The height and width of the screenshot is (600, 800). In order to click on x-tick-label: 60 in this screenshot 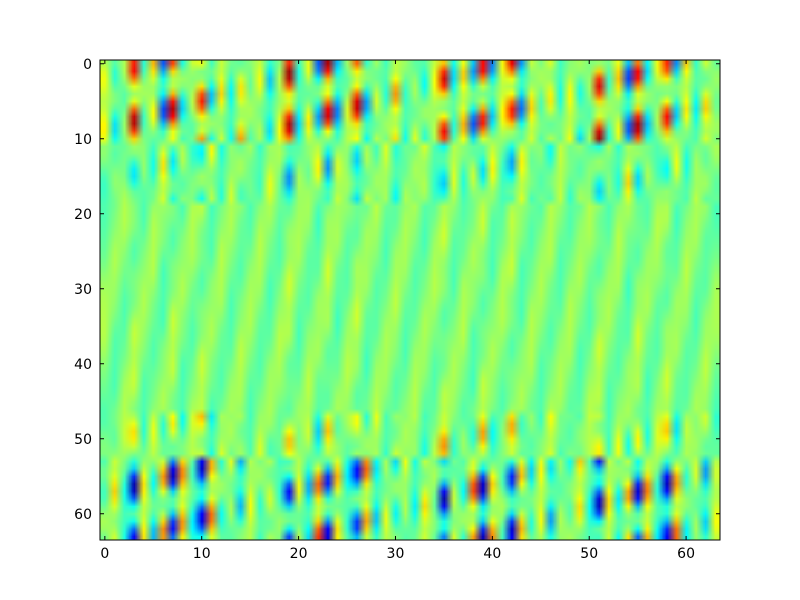, I will do `click(686, 554)`.